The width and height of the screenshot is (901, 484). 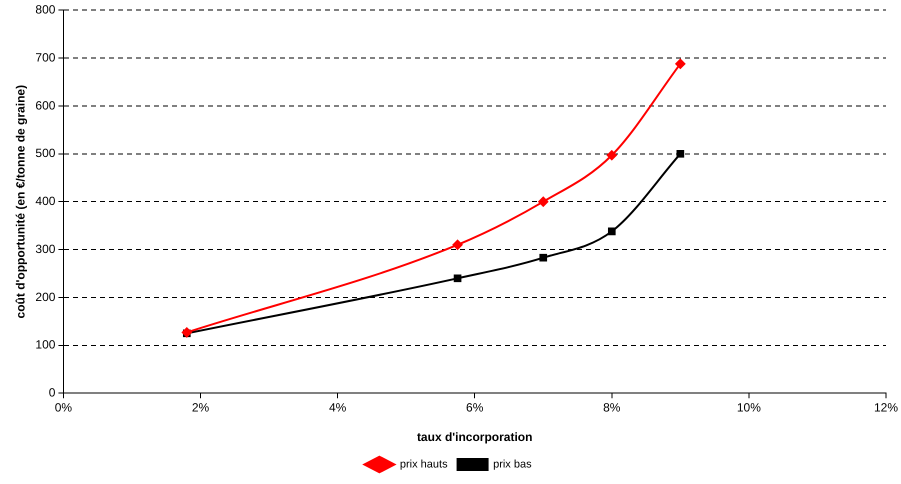 What do you see at coordinates (886, 407) in the screenshot?
I see `x-tick-label: 12%` at bounding box center [886, 407].